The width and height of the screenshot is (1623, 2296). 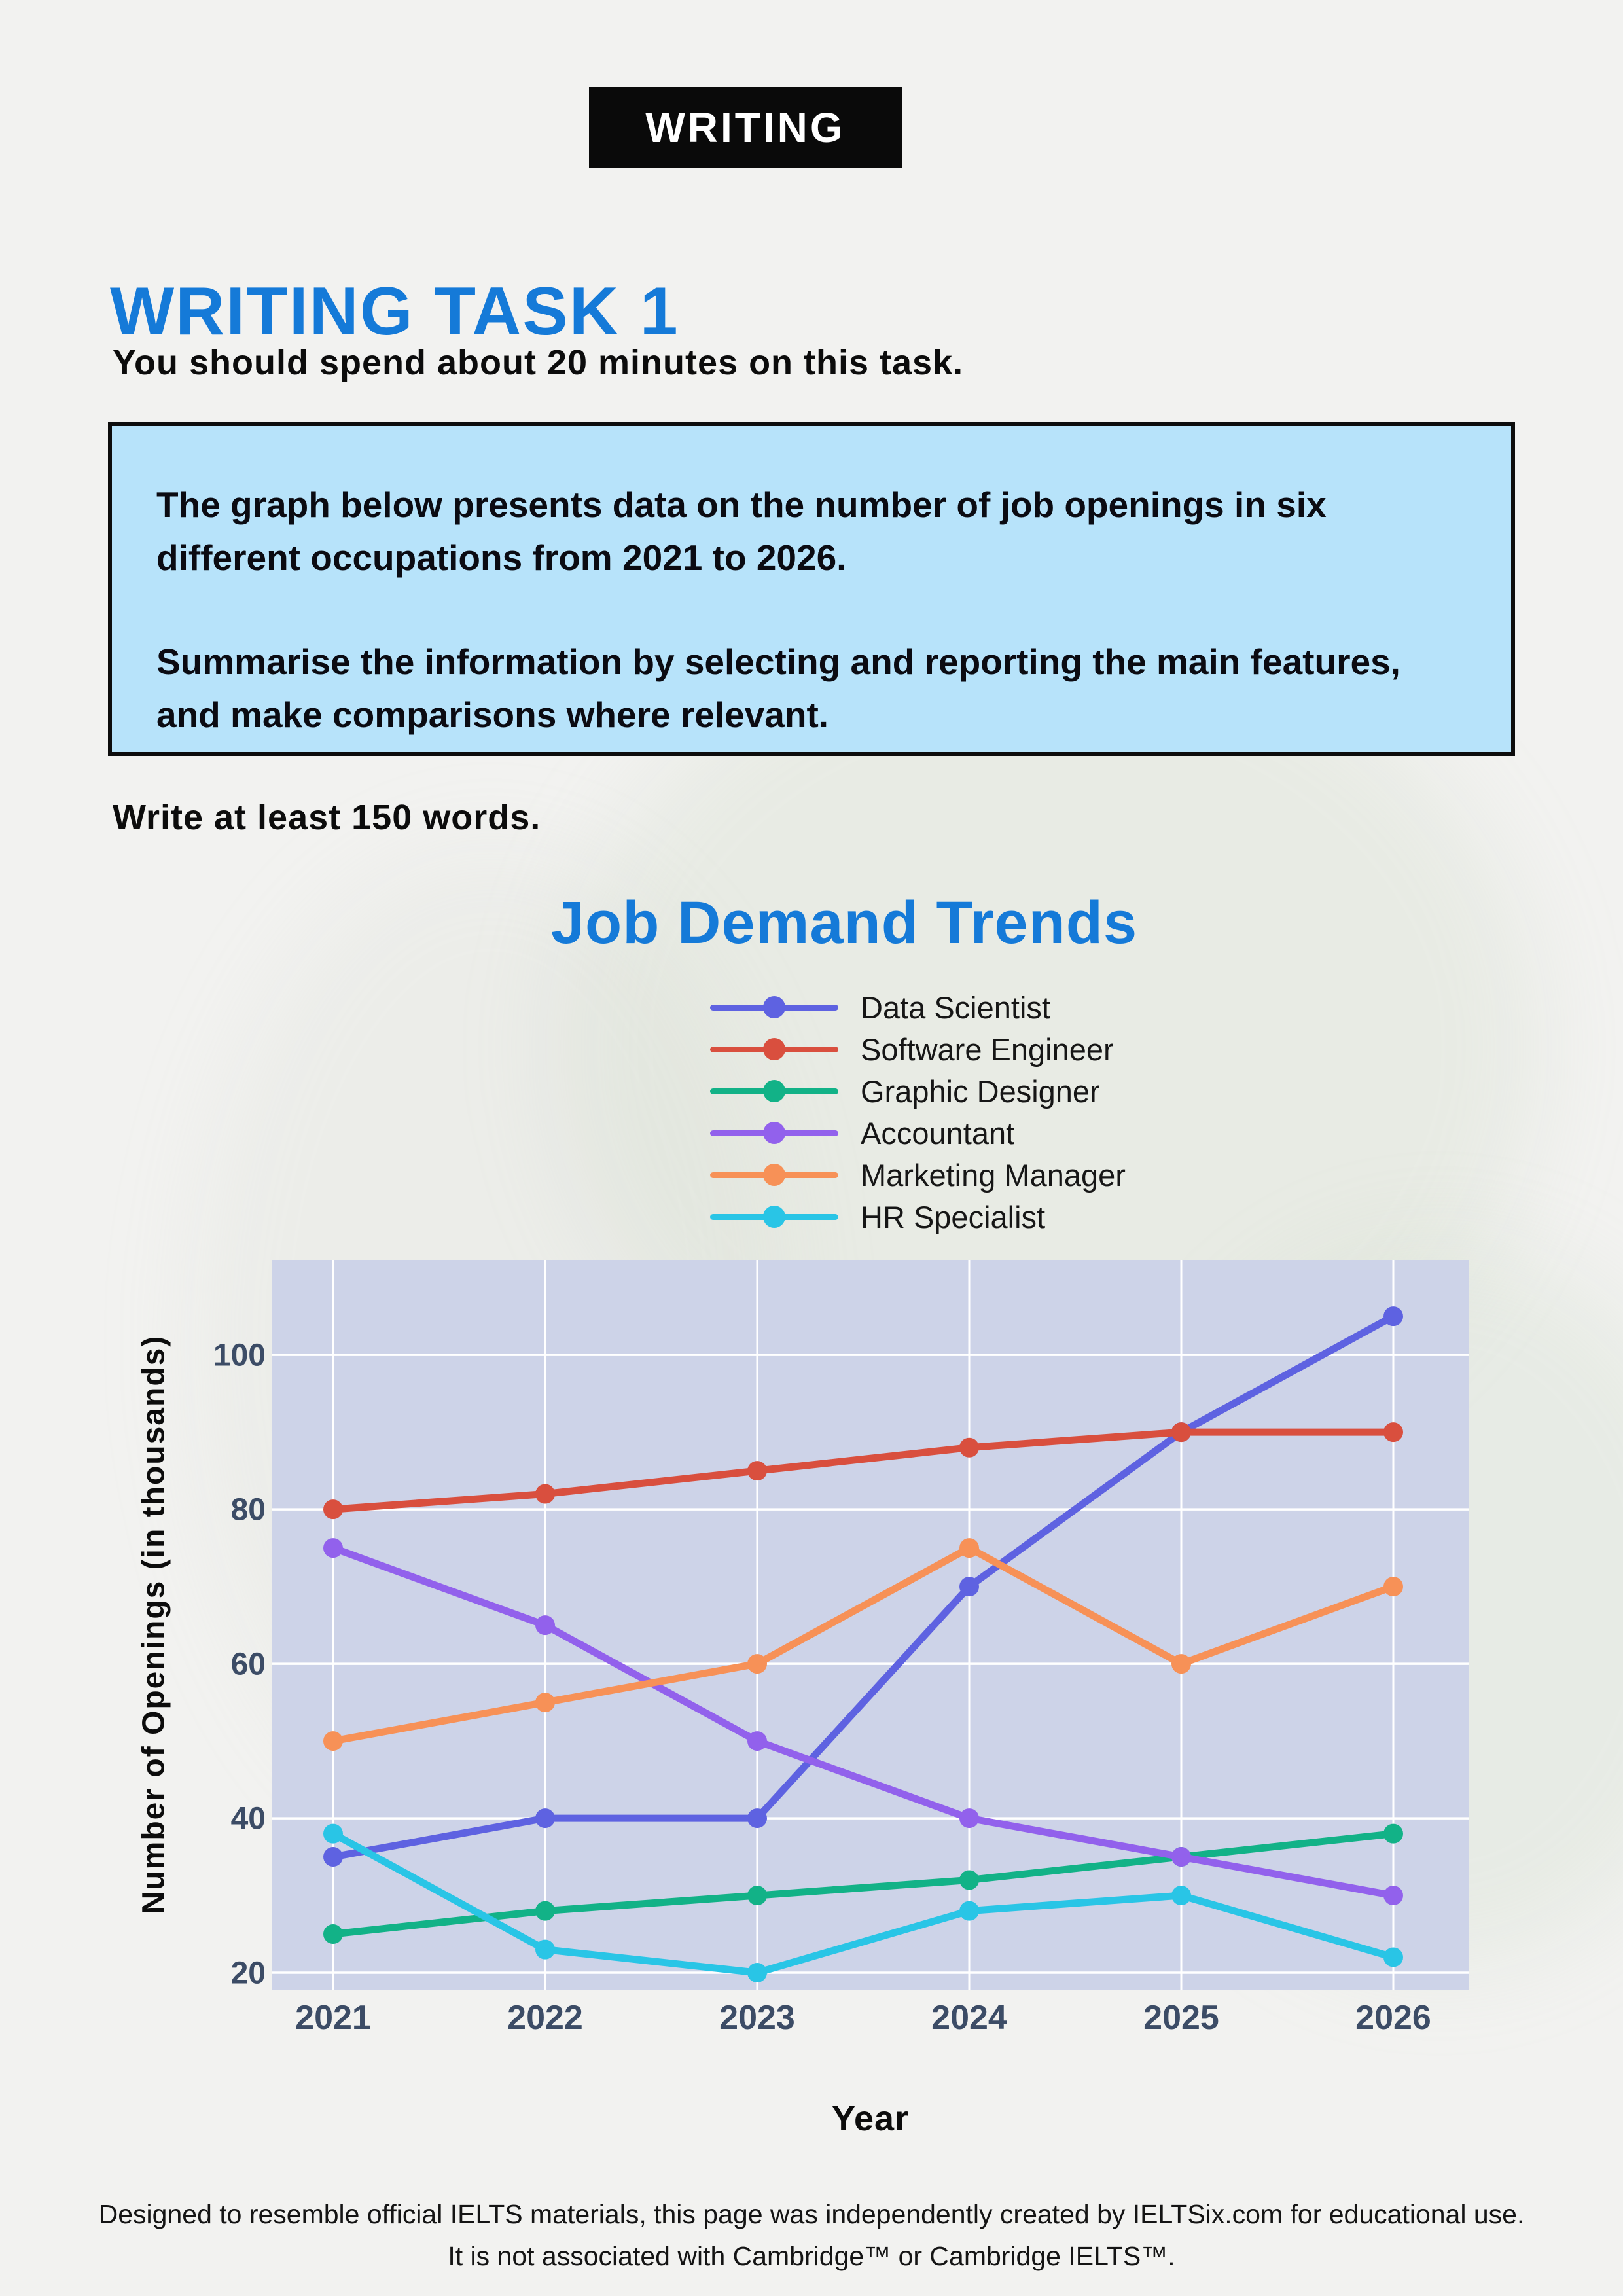 What do you see at coordinates (333, 1741) in the screenshot?
I see `data-point-marketing-manager-2021` at bounding box center [333, 1741].